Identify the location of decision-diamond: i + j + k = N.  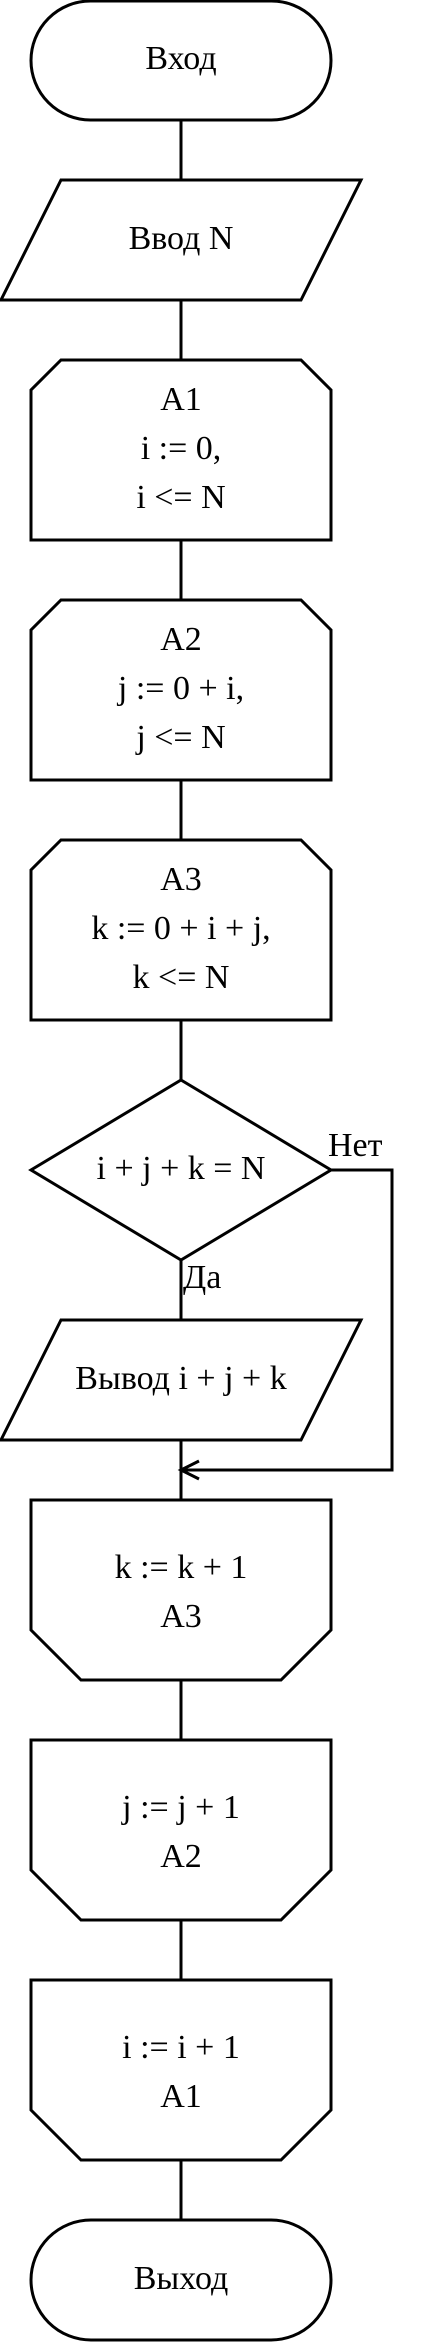
(181, 1170).